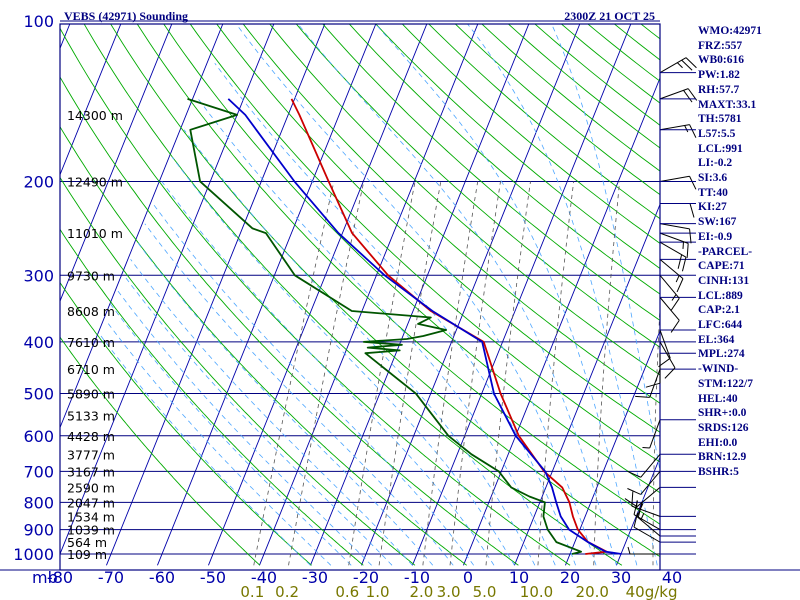  I want to click on index-item: PW:1.82, so click(719, 75).